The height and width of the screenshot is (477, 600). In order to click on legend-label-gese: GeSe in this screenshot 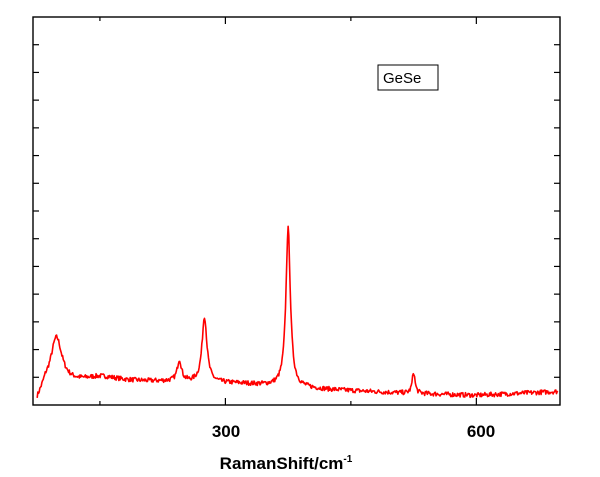, I will do `click(402, 78)`.